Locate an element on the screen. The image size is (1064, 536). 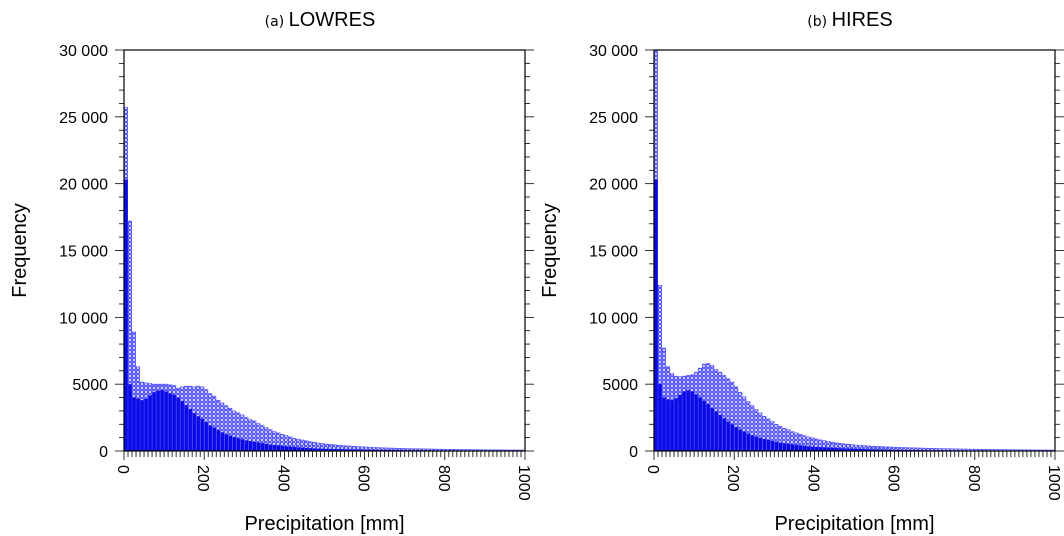
x-axis-title: Precipitation [mm] is located at coordinates (854, 524).